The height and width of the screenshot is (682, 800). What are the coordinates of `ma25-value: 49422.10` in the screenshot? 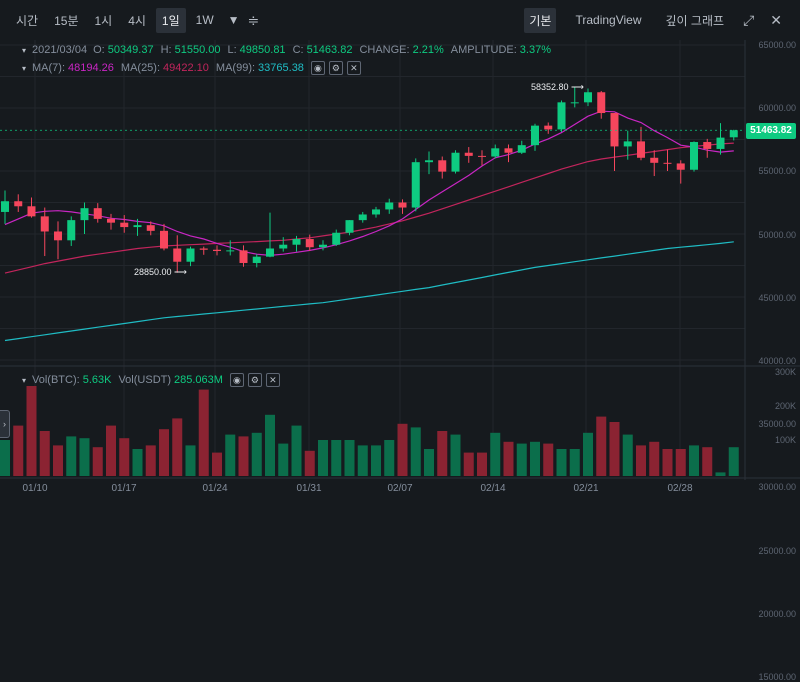 It's located at (186, 68).